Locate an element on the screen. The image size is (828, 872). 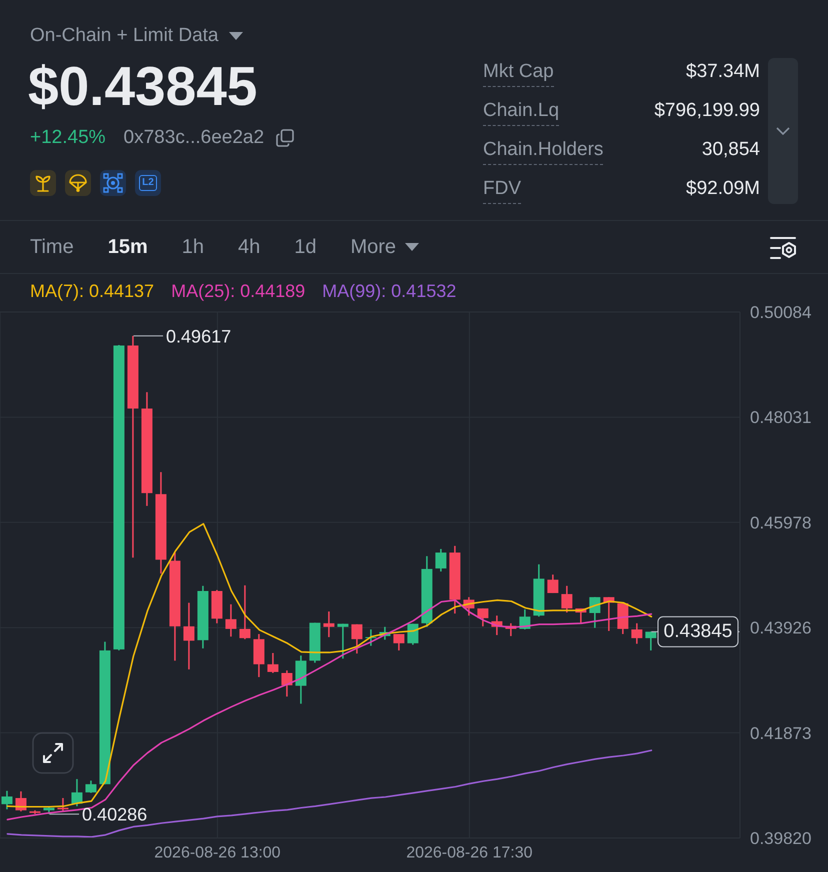
x-tick-label: 2026-08-26 17:30 is located at coordinates (469, 853).